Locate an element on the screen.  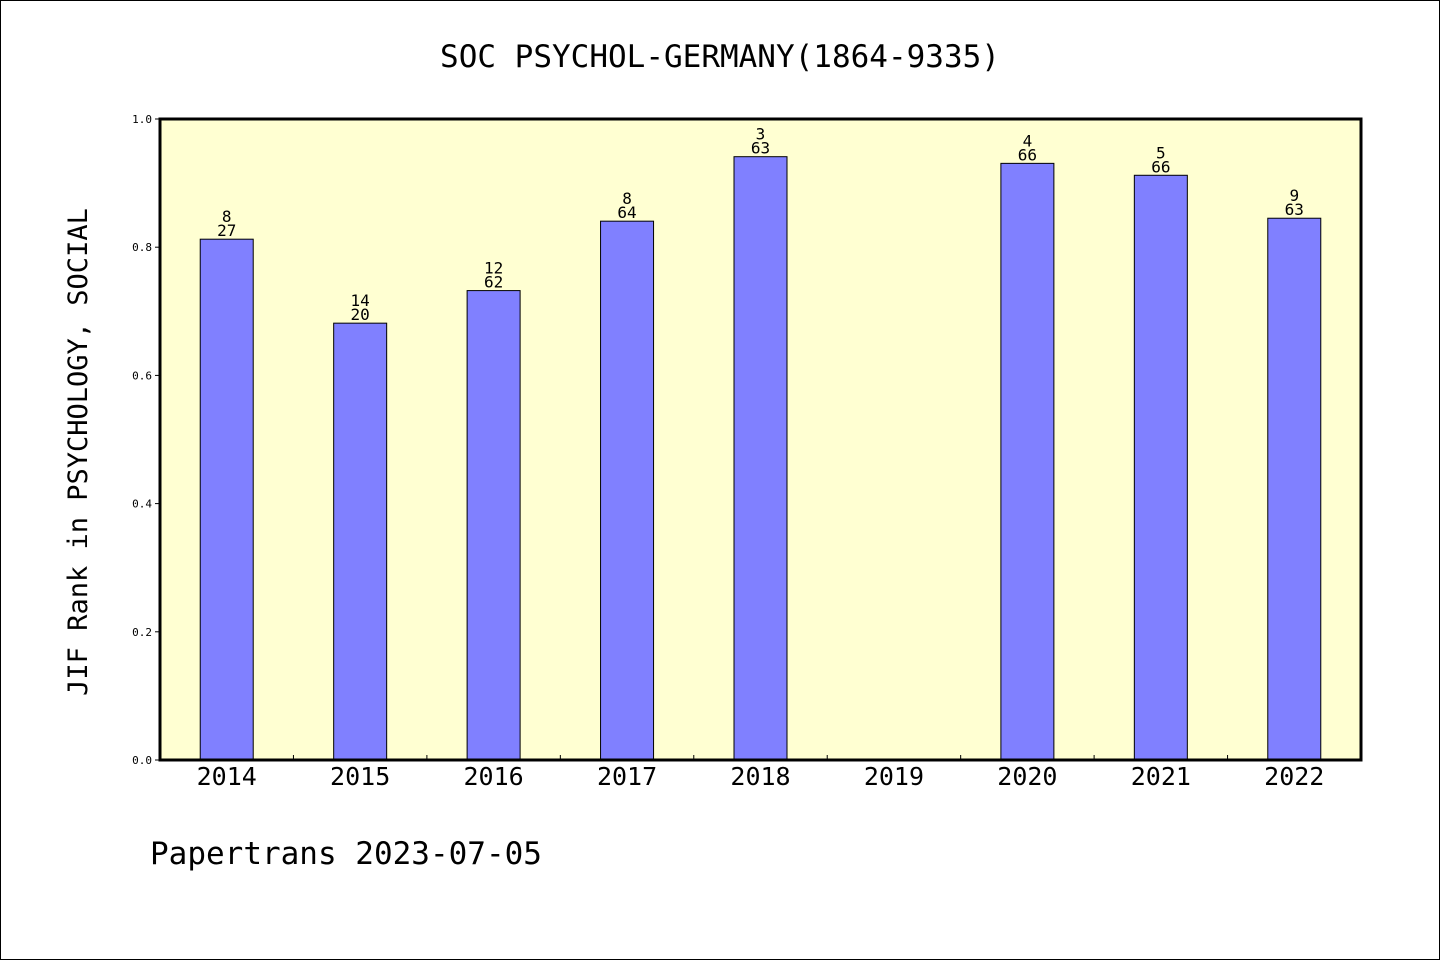
y-axis: 0.0 0.2 0.4 0.6 0.8 1.0 is located at coordinates (146, 440).